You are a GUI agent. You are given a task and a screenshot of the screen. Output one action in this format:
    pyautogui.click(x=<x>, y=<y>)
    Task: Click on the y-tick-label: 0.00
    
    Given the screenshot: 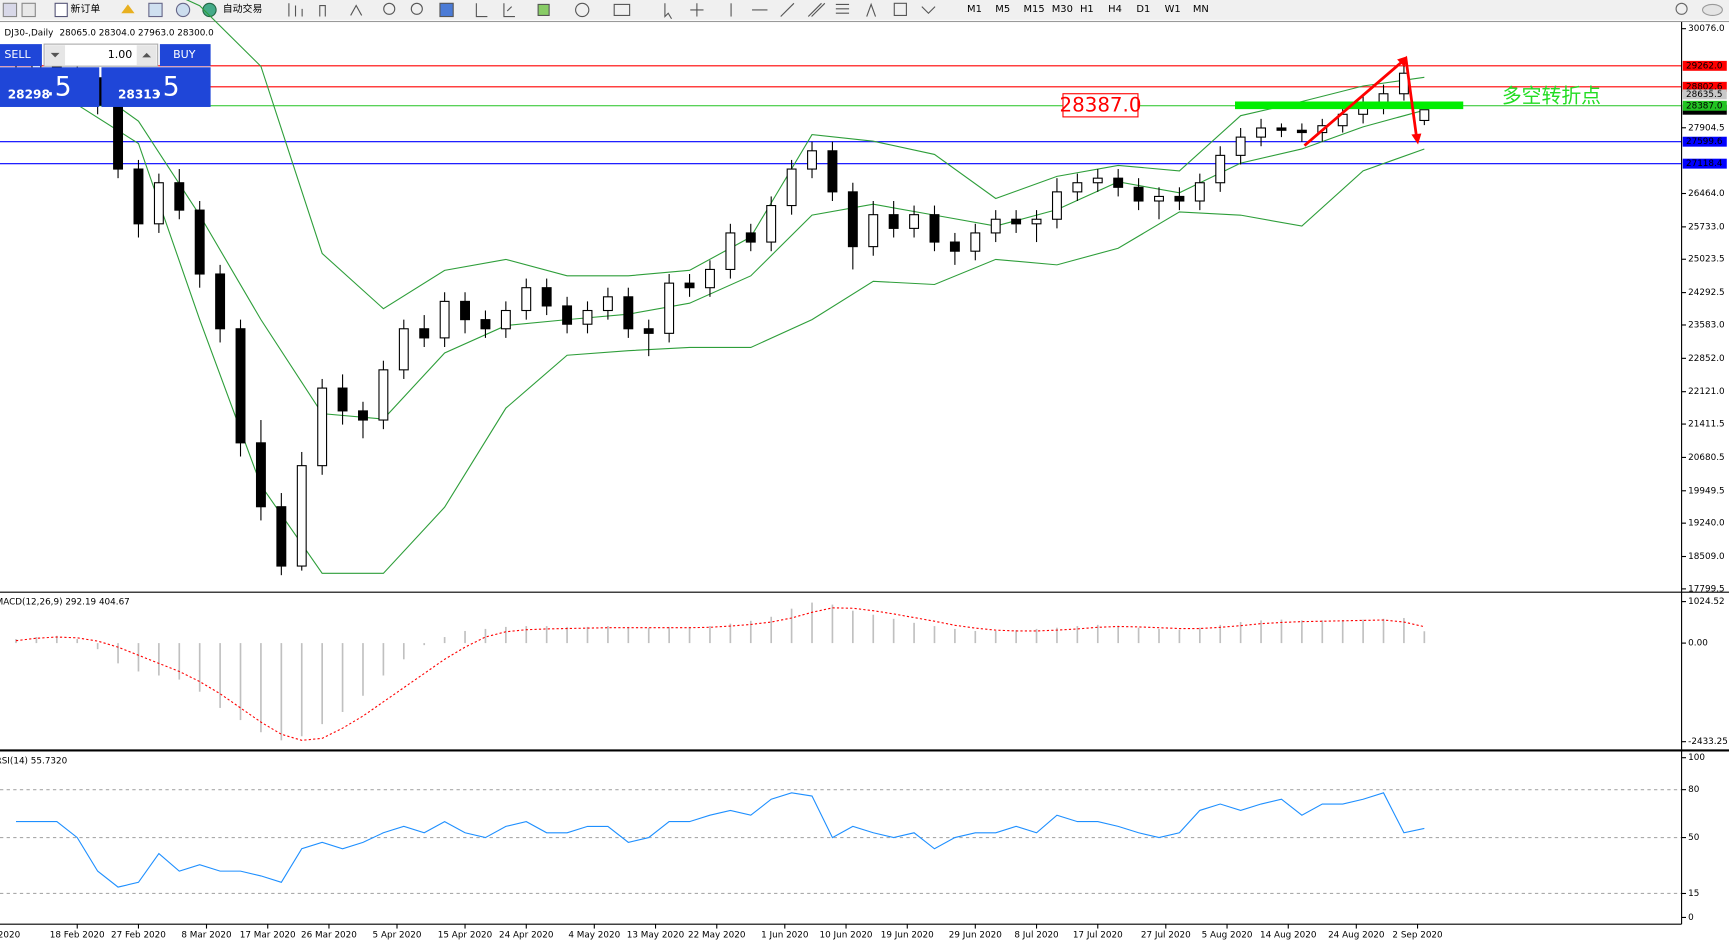 What is the action you would take?
    pyautogui.click(x=1698, y=644)
    